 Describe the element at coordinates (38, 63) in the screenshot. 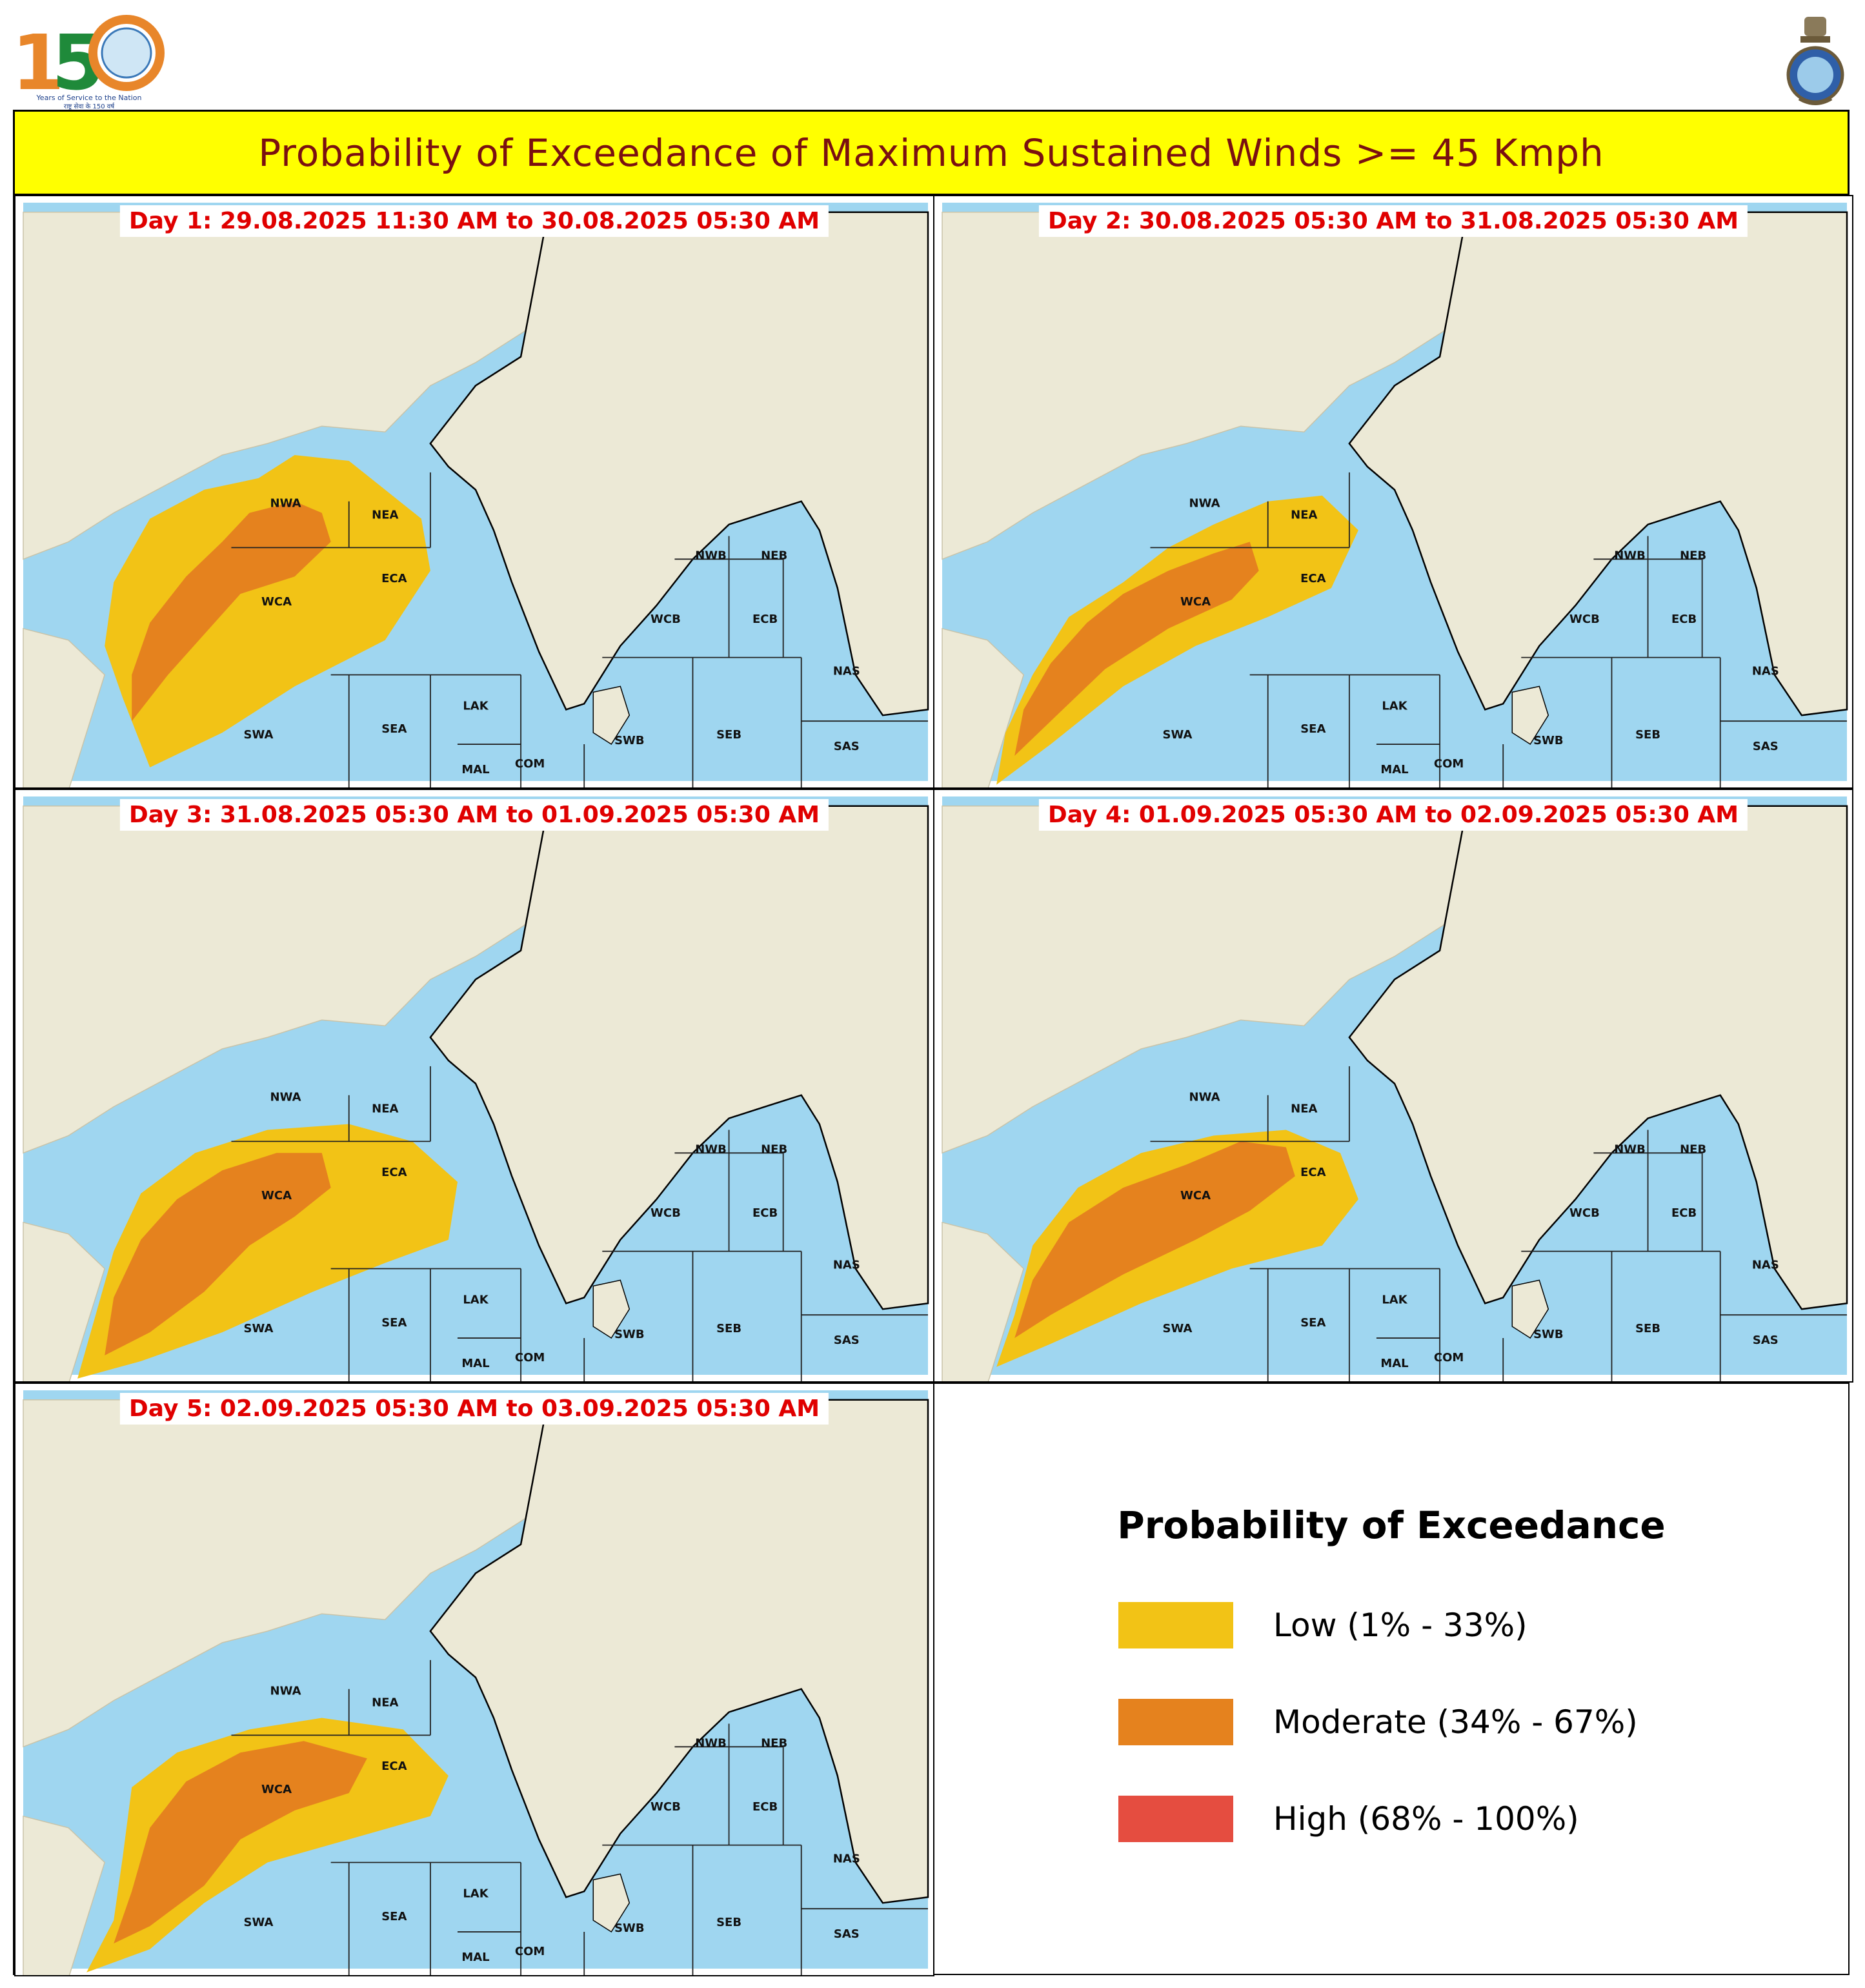

I see `logo-digit-1: 1` at that location.